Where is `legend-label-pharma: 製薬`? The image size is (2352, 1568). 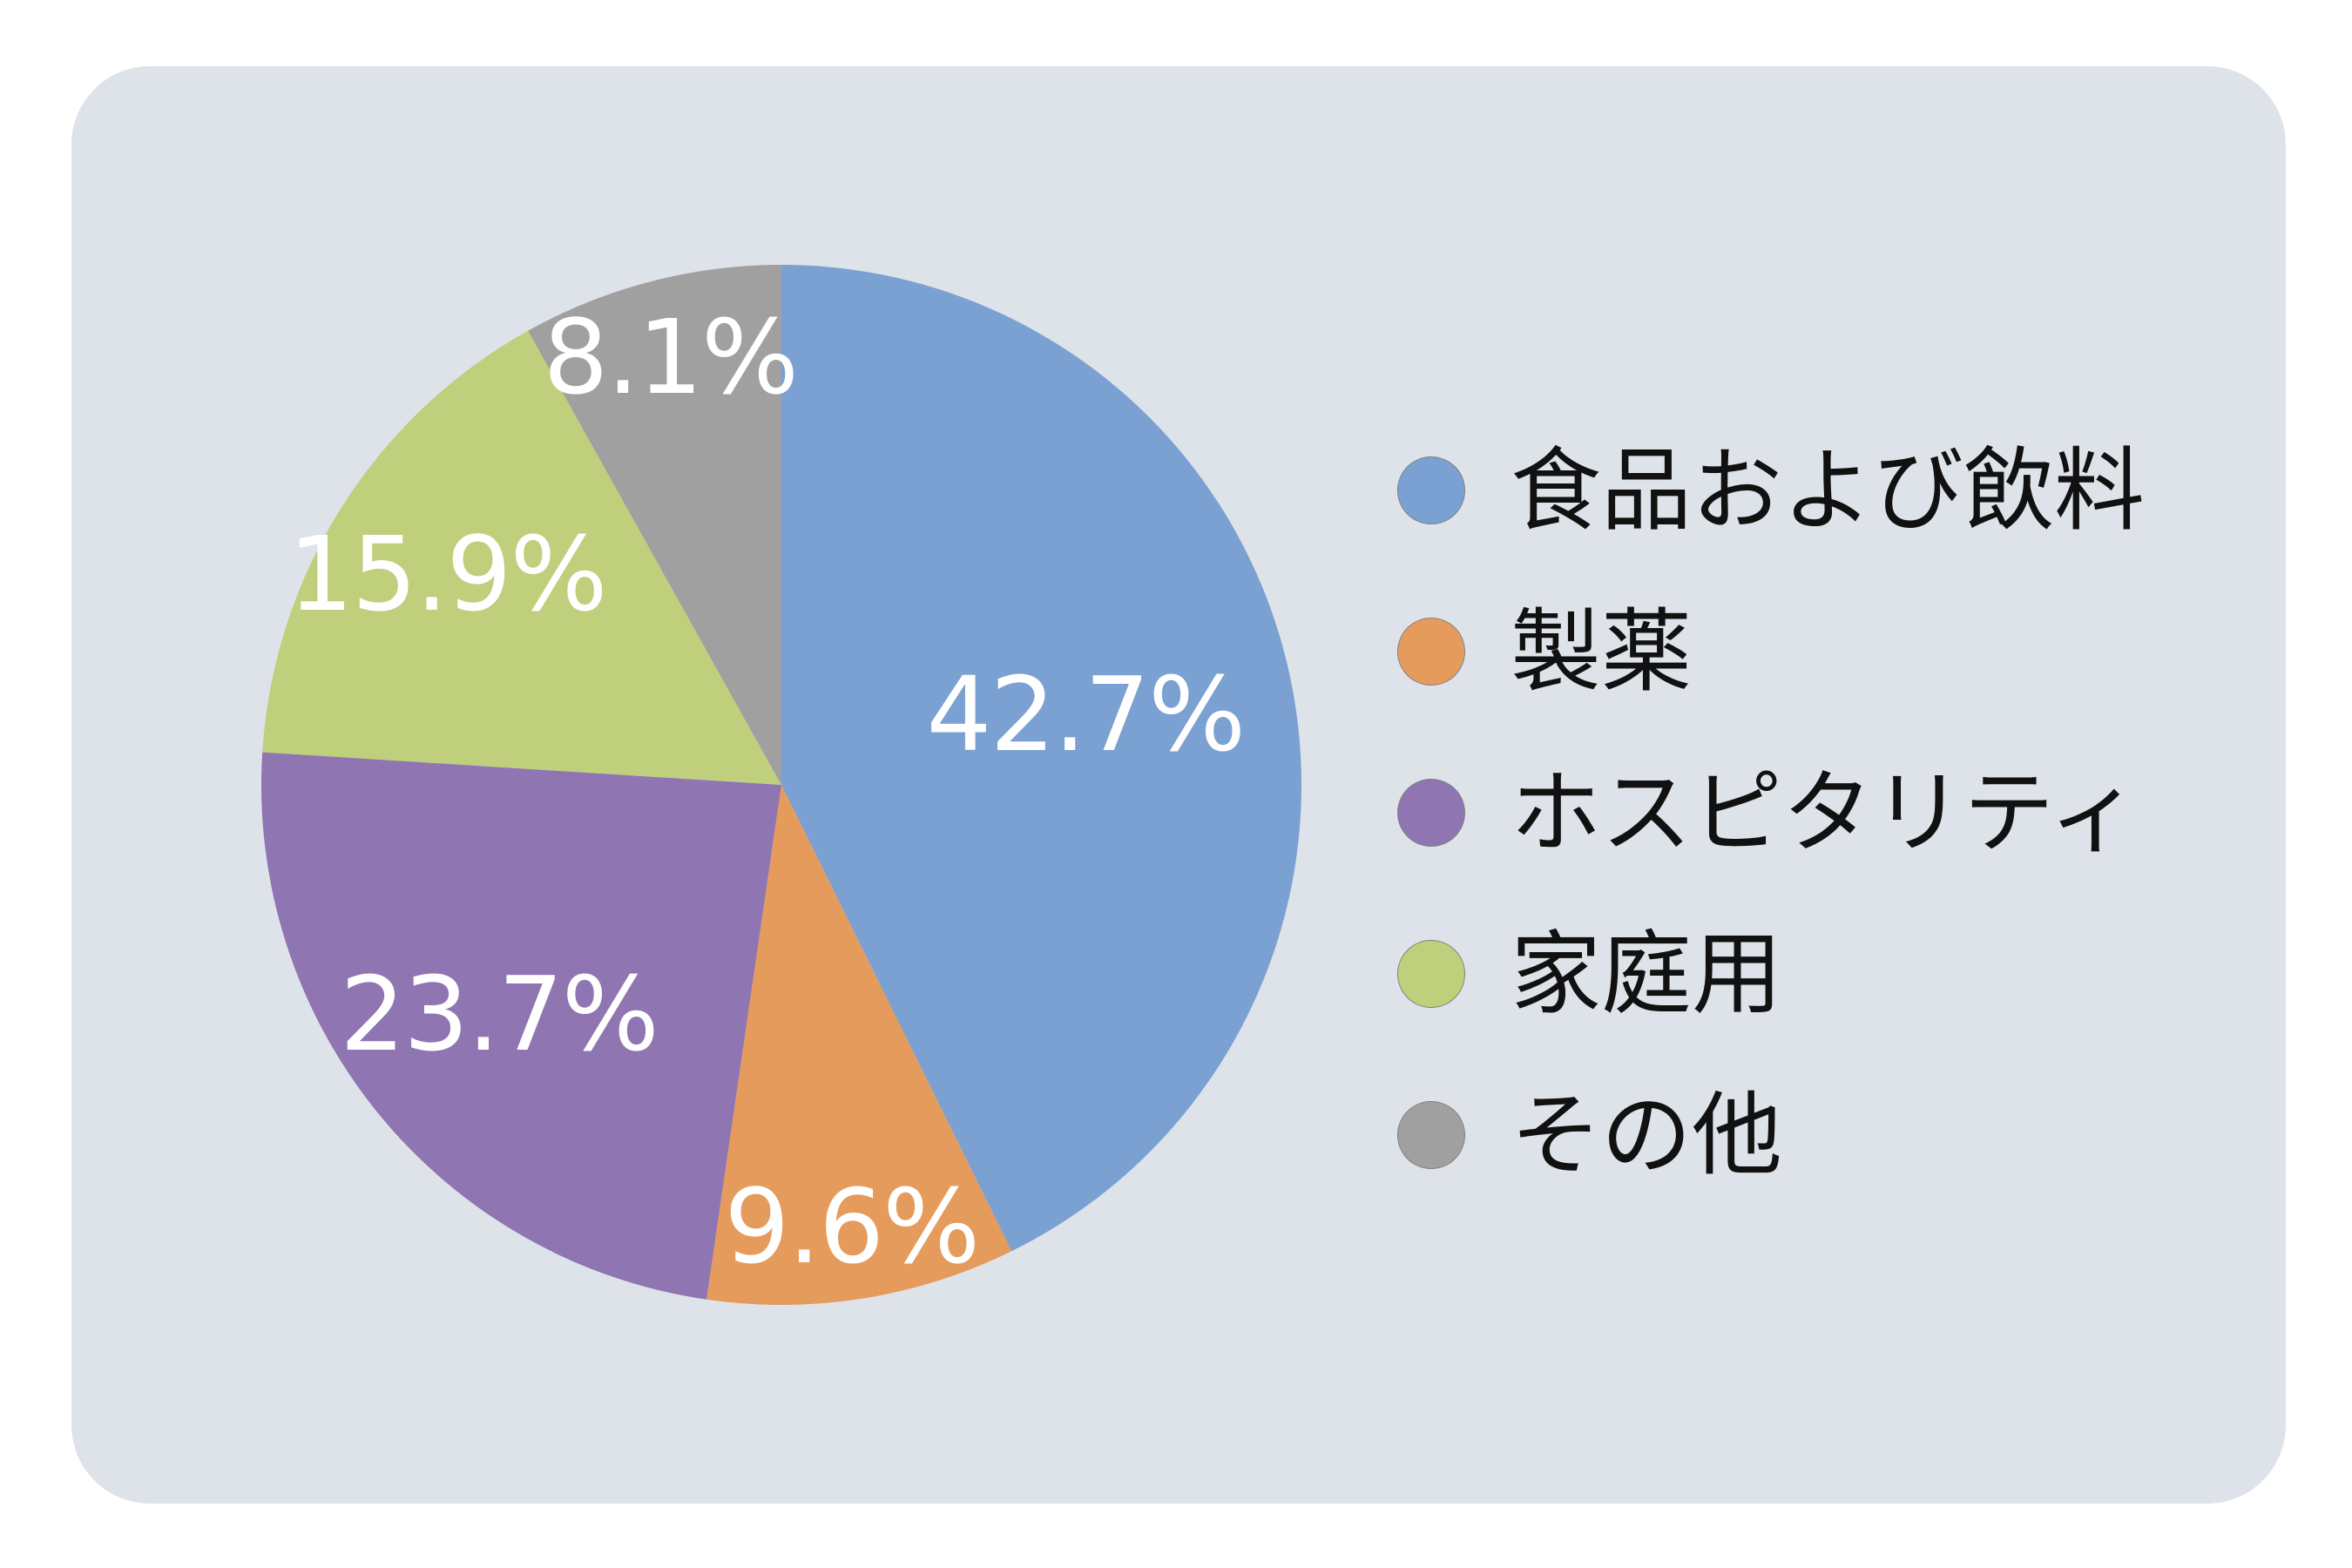 legend-label-pharma: 製薬 is located at coordinates (1602, 651).